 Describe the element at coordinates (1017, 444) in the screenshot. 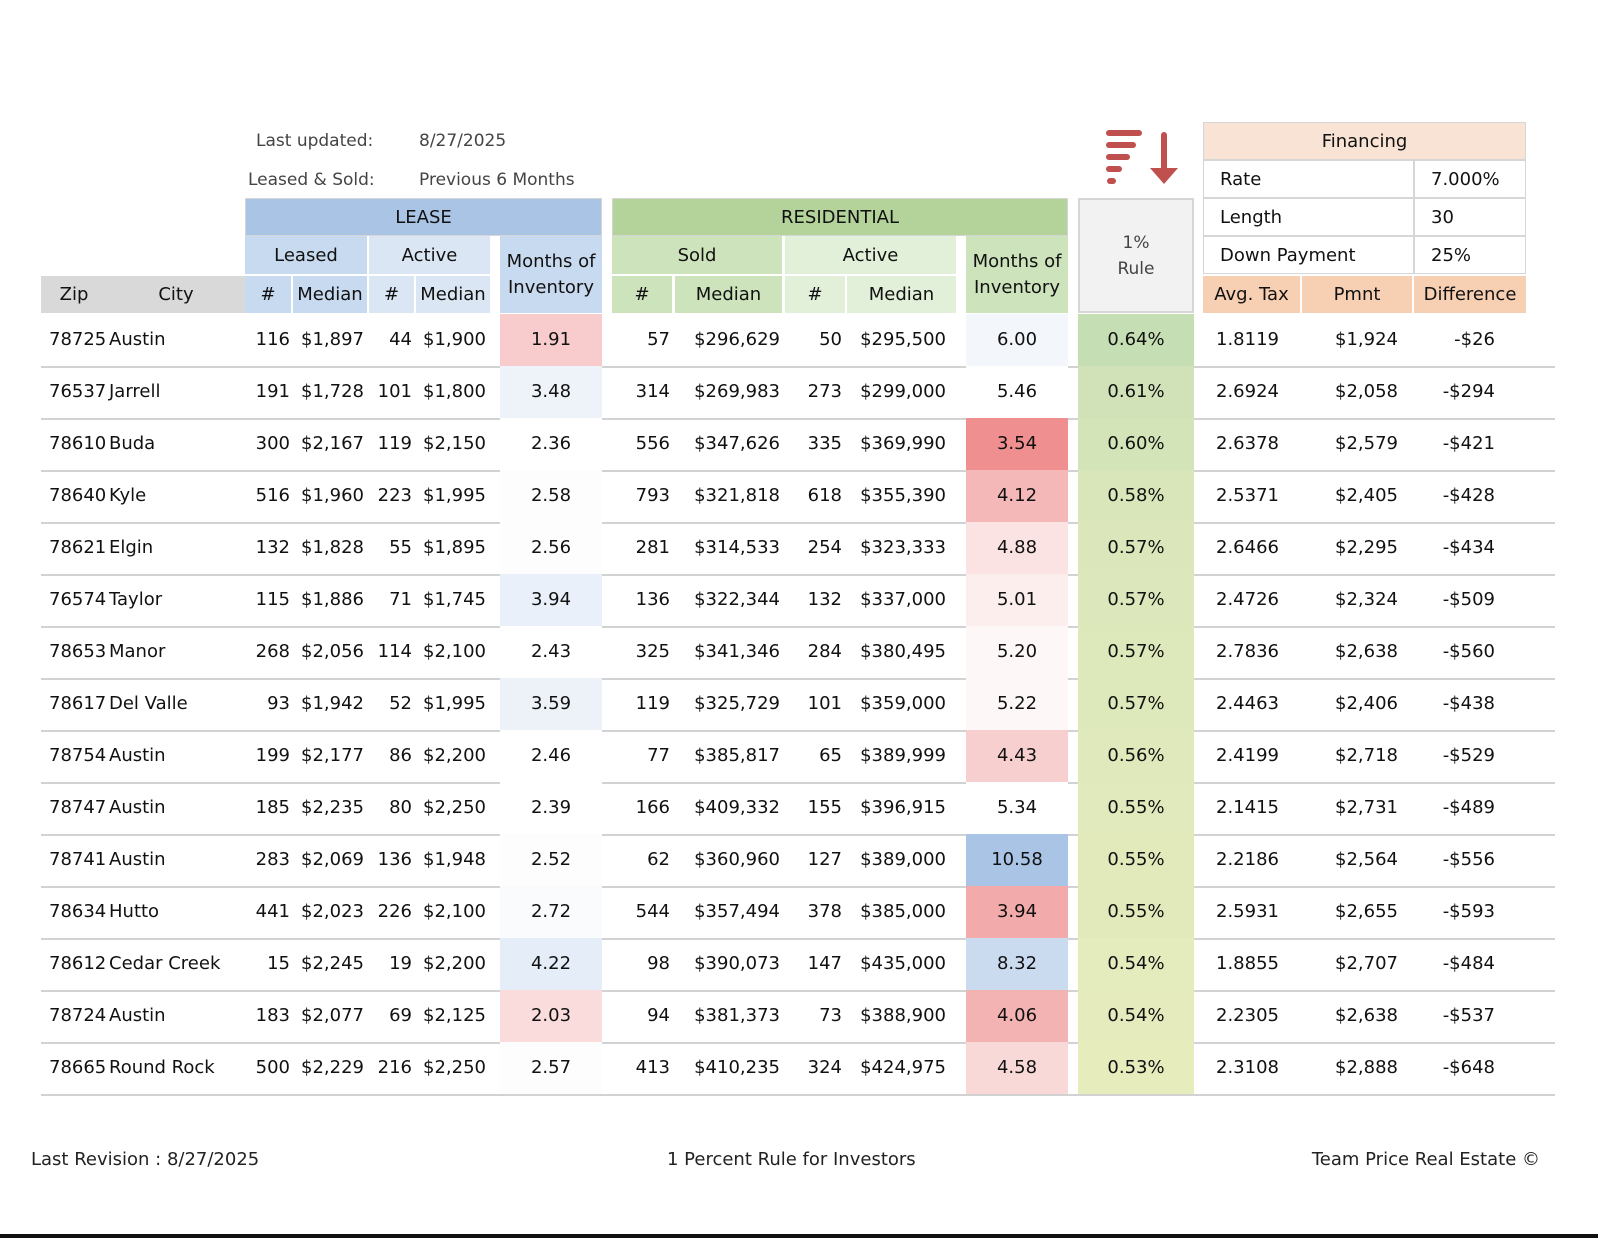

I see `cell-res-months-inventory: 3.54` at that location.